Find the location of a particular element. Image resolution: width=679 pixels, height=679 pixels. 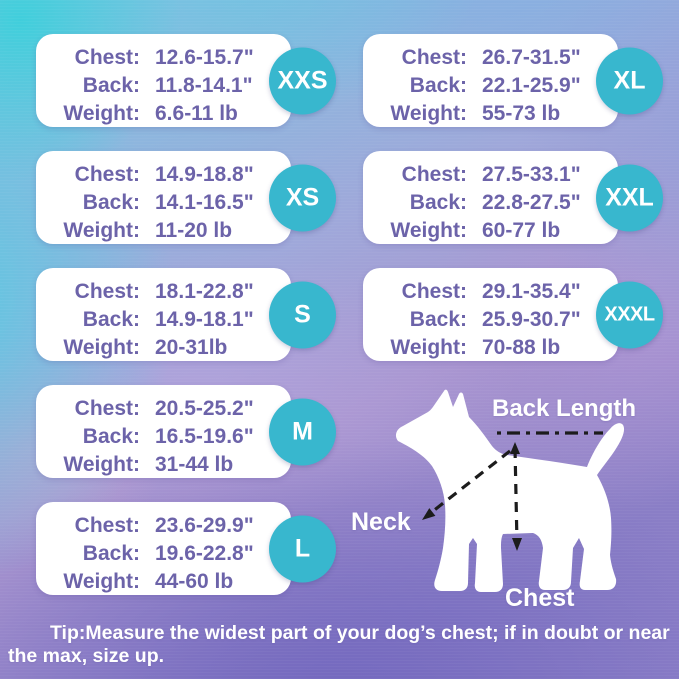

back-value: 25.9-30.7" is located at coordinates (531, 319).